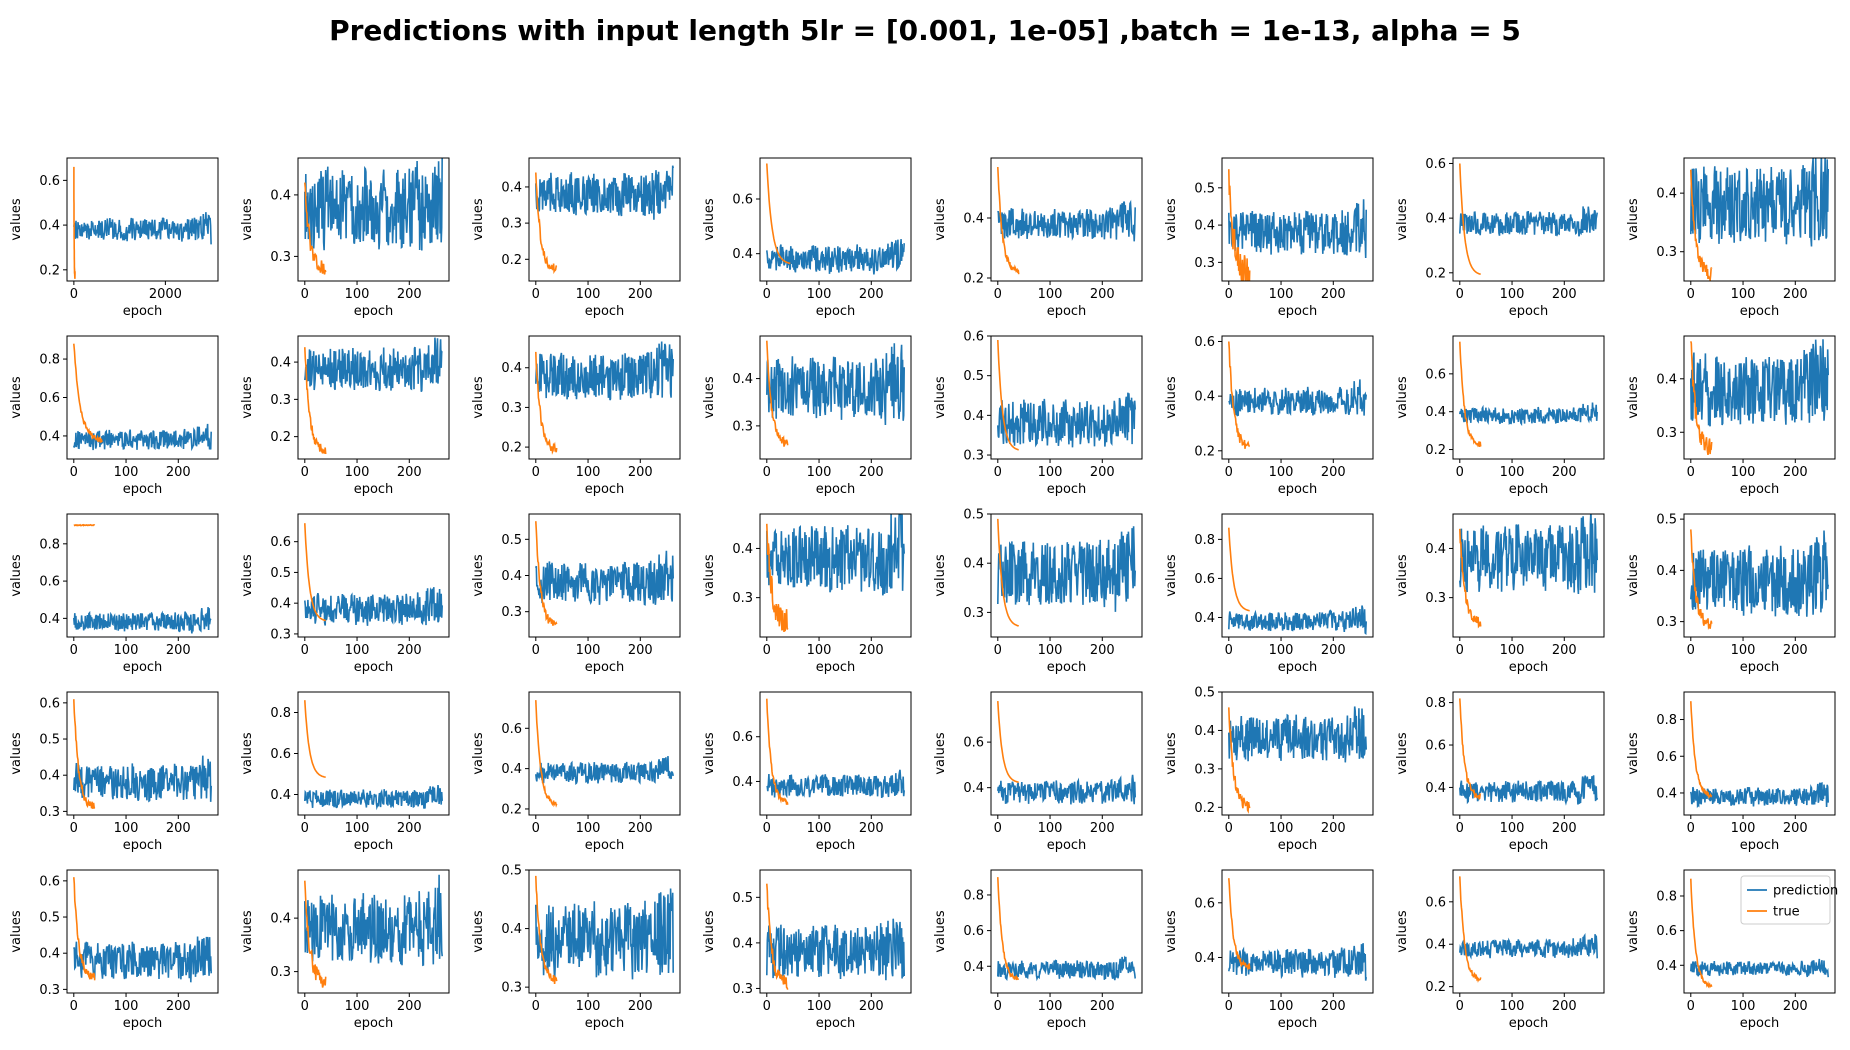 The image size is (1850, 1050). Describe the element at coordinates (345, 772) in the screenshot. I see `subplot-26: 0 100 200 0.4 0.6 0.8 epoch values` at that location.